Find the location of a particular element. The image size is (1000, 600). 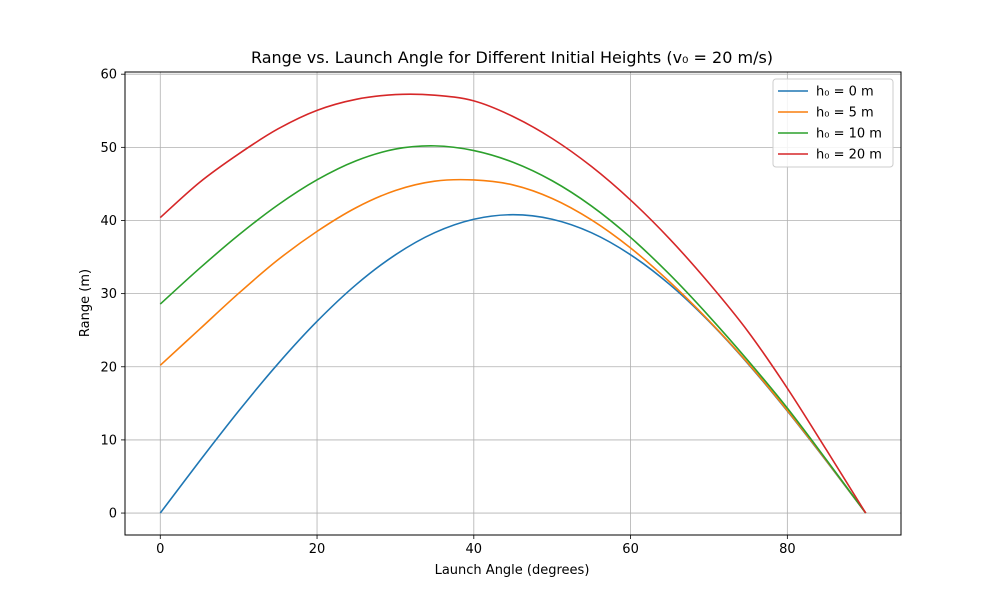

x-axis-ticks: 0 20 40 60 80 is located at coordinates (476, 546).